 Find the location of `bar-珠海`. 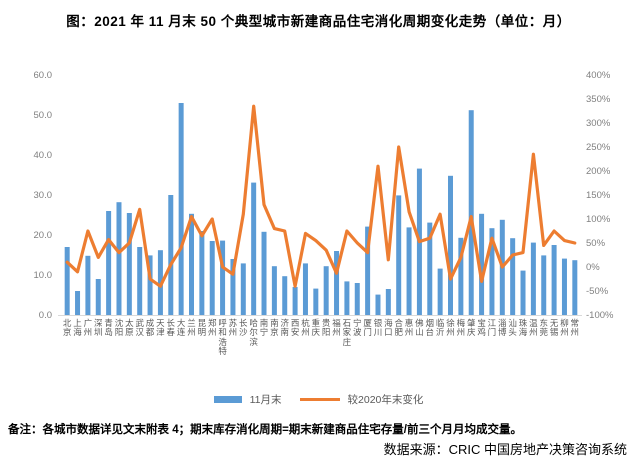

bar-珠海 is located at coordinates (523, 292).